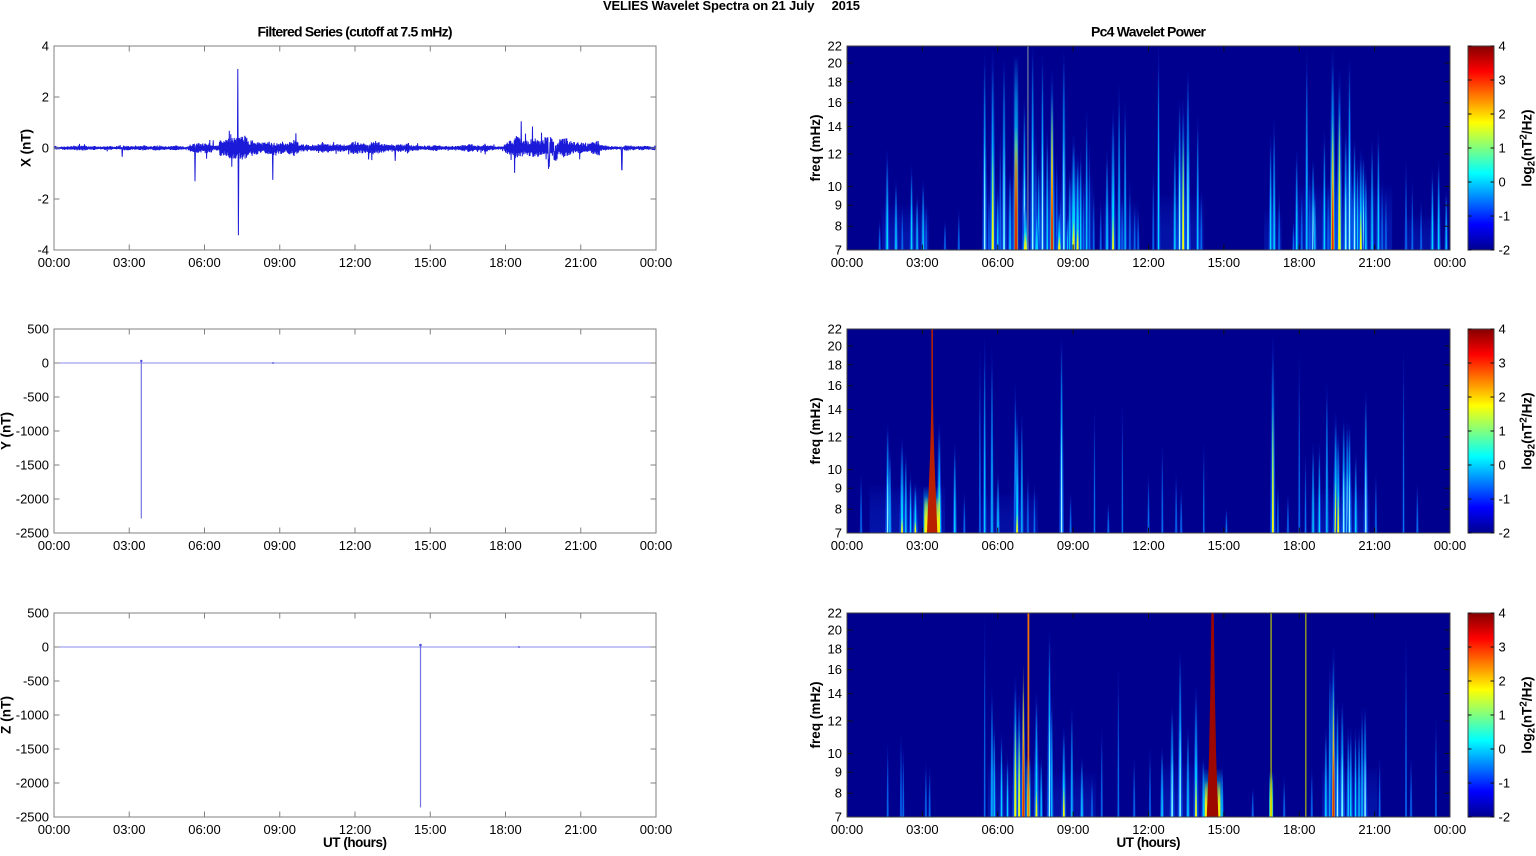  What do you see at coordinates (1502, 363) in the screenshot?
I see `svg-text: 3` at bounding box center [1502, 363].